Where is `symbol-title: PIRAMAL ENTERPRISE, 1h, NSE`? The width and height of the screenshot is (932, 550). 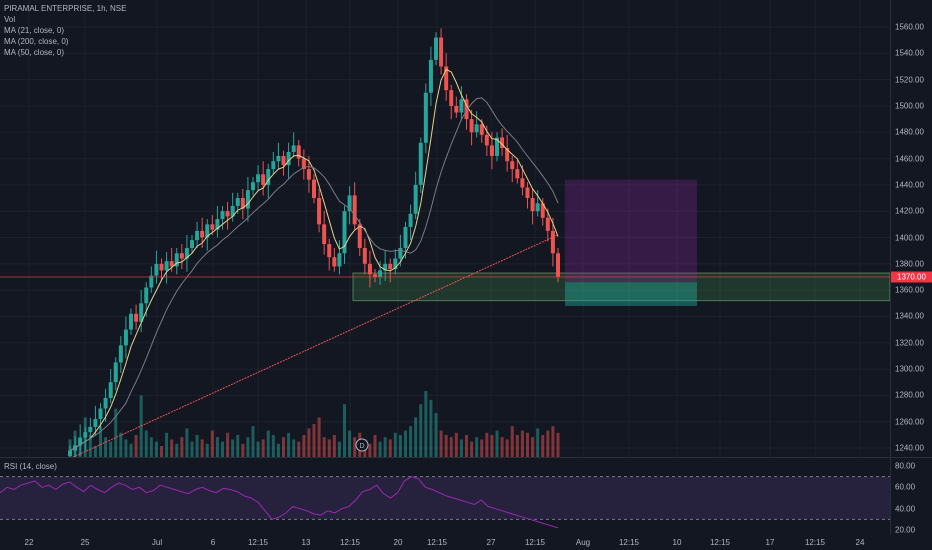 symbol-title: PIRAMAL ENTERPRISE, 1h, NSE is located at coordinates (65, 8).